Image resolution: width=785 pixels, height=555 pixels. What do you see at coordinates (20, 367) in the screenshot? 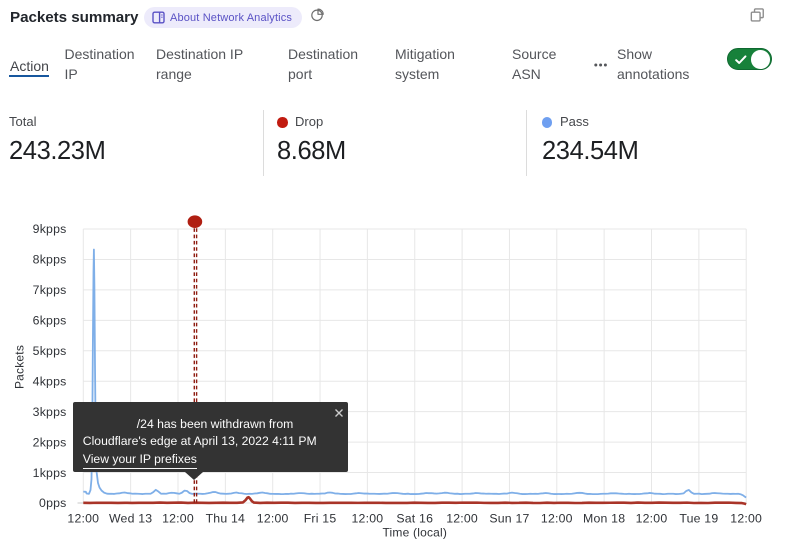
I see `svg-text: Packets` at bounding box center [20, 367].